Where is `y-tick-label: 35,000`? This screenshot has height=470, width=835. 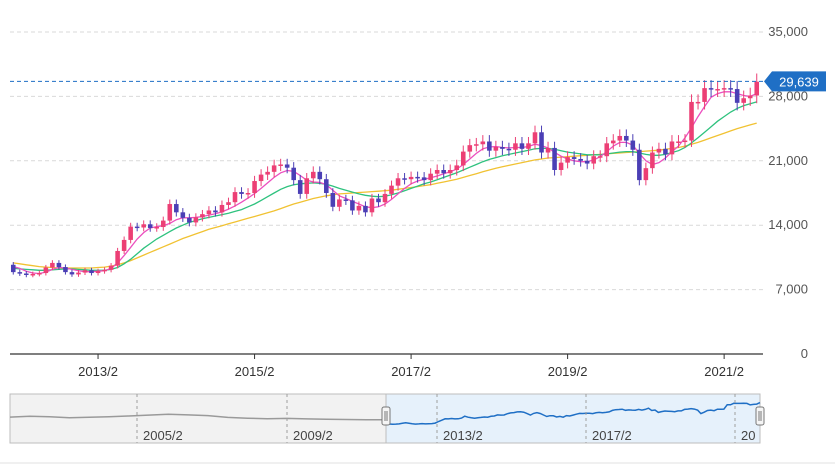
y-tick-label: 35,000 is located at coordinates (788, 31).